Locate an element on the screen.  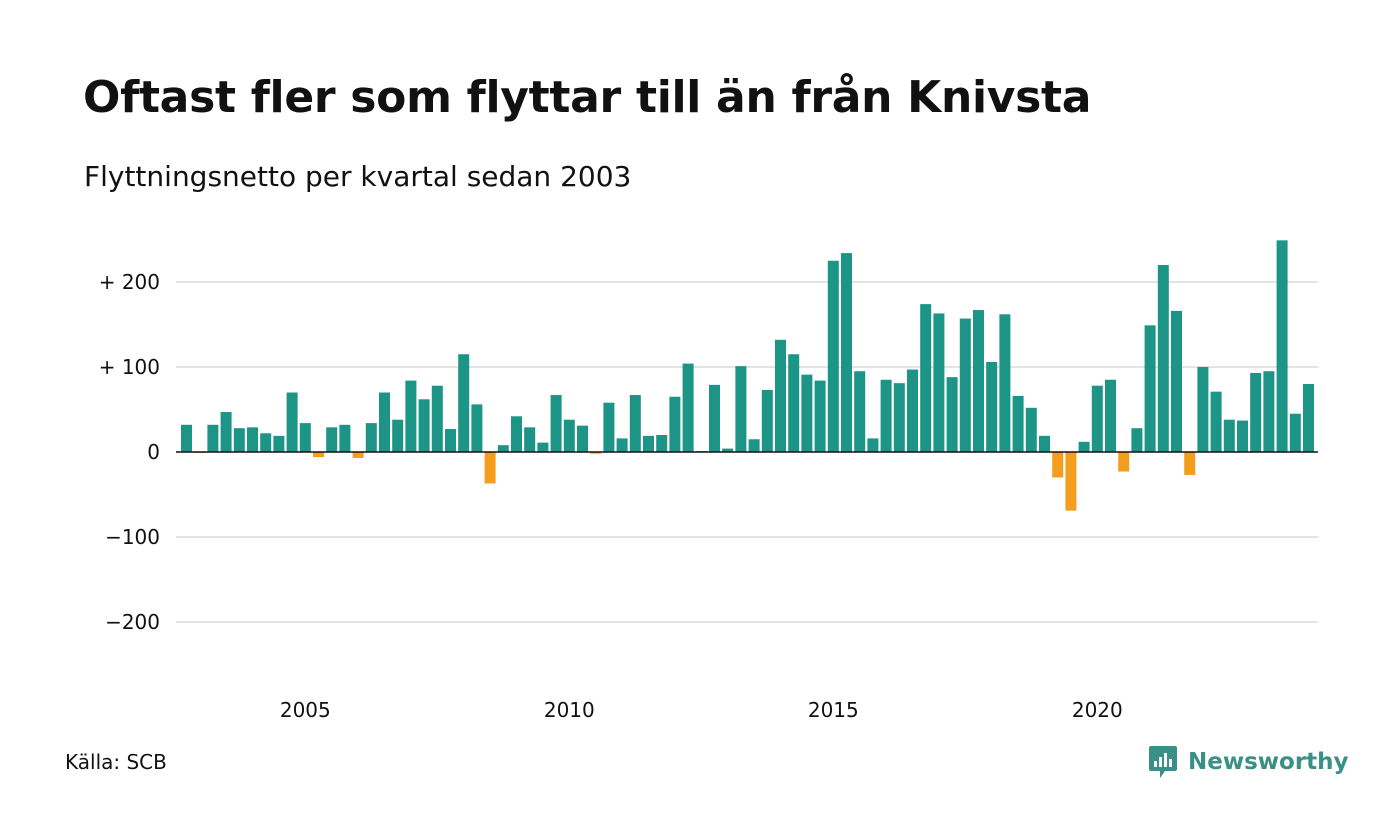
x-tick-label: 2005 is located at coordinates (305, 710).